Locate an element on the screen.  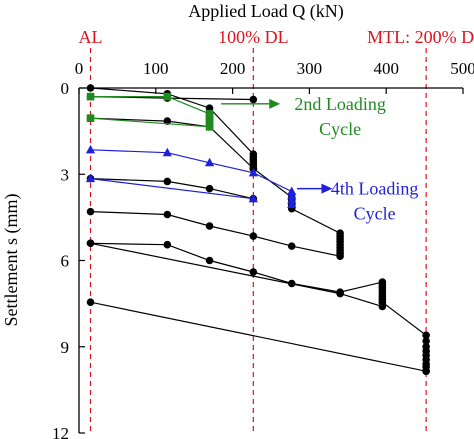
reference-line-label: AL is located at coordinates (91, 37).